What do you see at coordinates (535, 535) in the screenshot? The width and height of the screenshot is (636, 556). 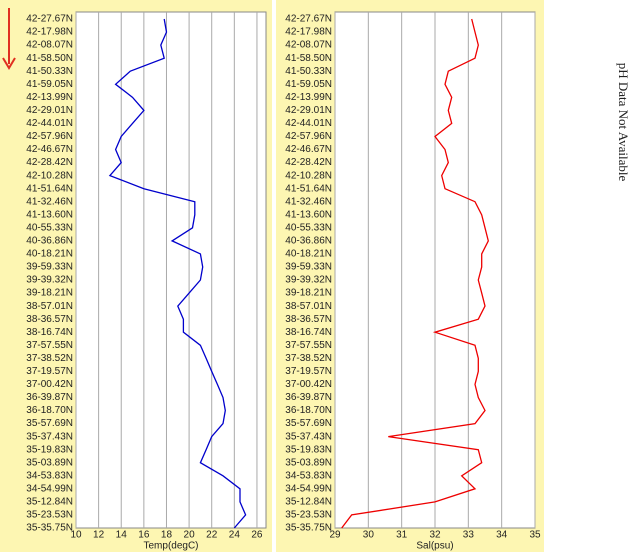 I see `x-tick-label: 35` at bounding box center [535, 535].